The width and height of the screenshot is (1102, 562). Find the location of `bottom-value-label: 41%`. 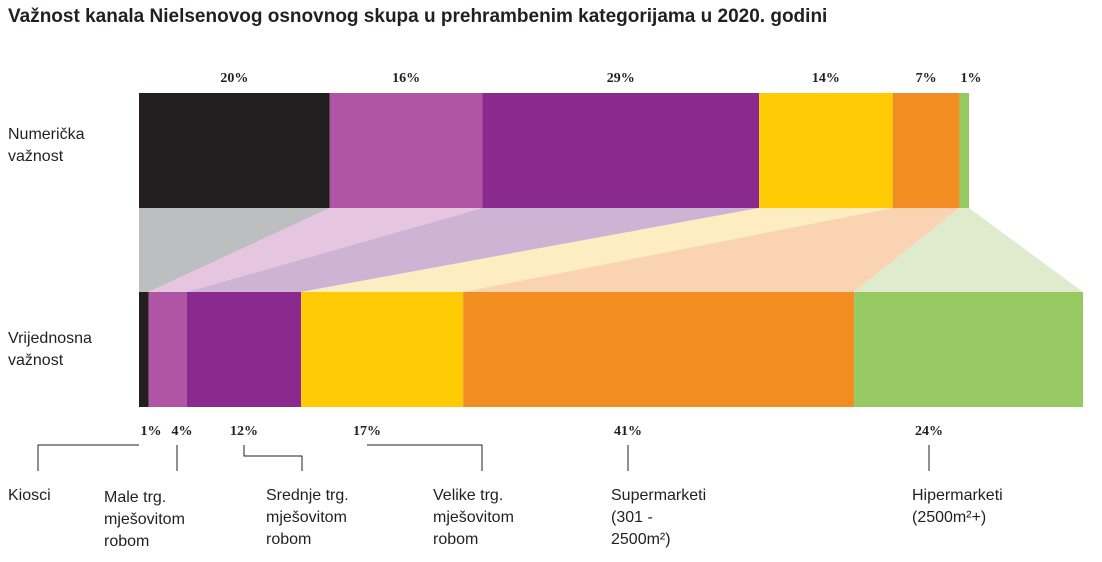

bottom-value-label: 41% is located at coordinates (628, 431).